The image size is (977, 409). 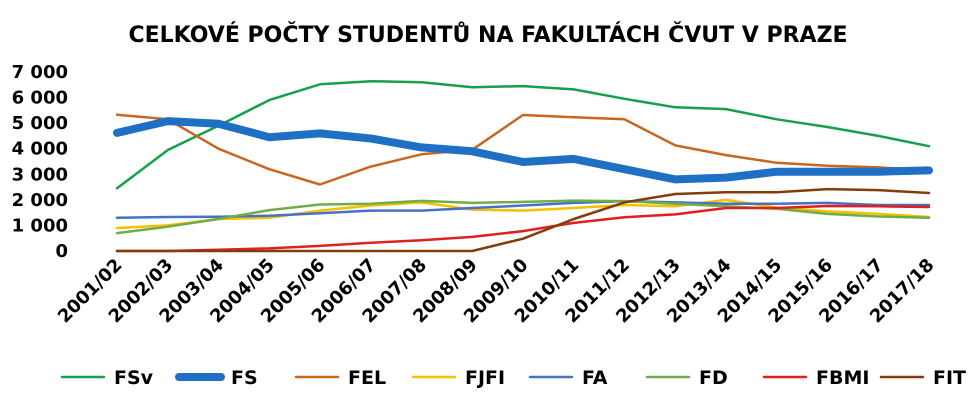 I want to click on y-tick-label: 2 000, so click(x=40, y=200).